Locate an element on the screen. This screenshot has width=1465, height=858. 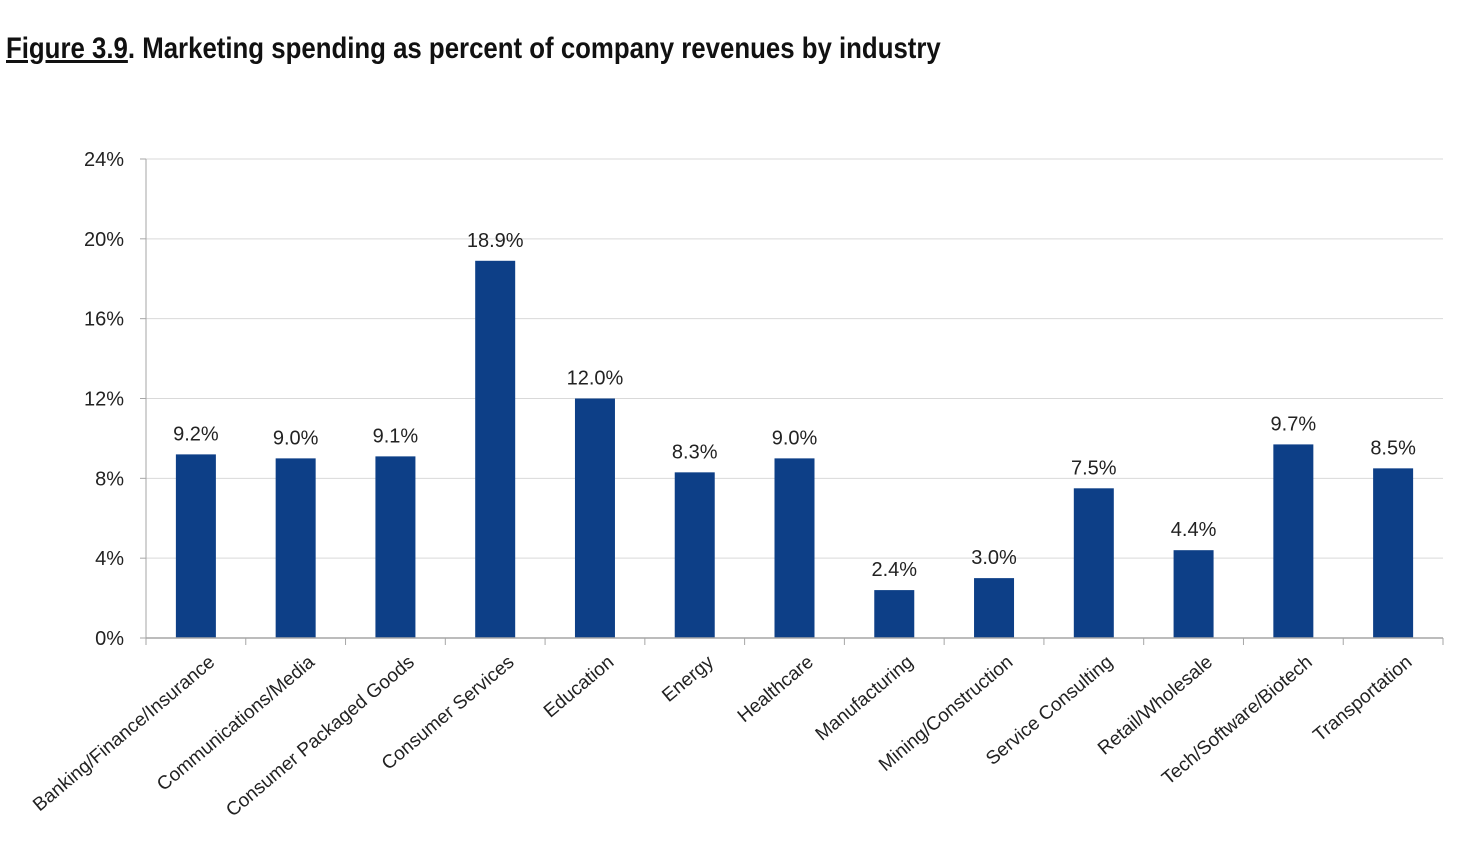
category-label: Manufacturing is located at coordinates (865, 698).